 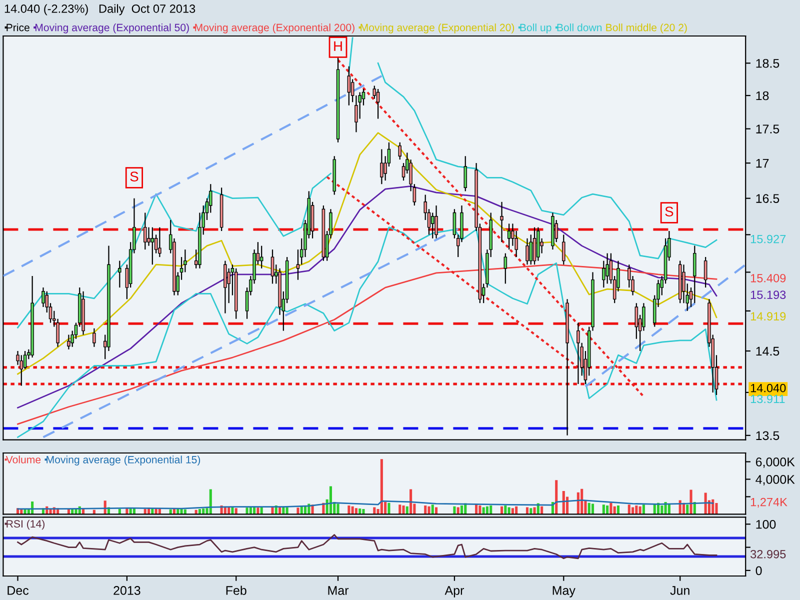 I want to click on y-tick-label: 4,000K, so click(x=775, y=480).